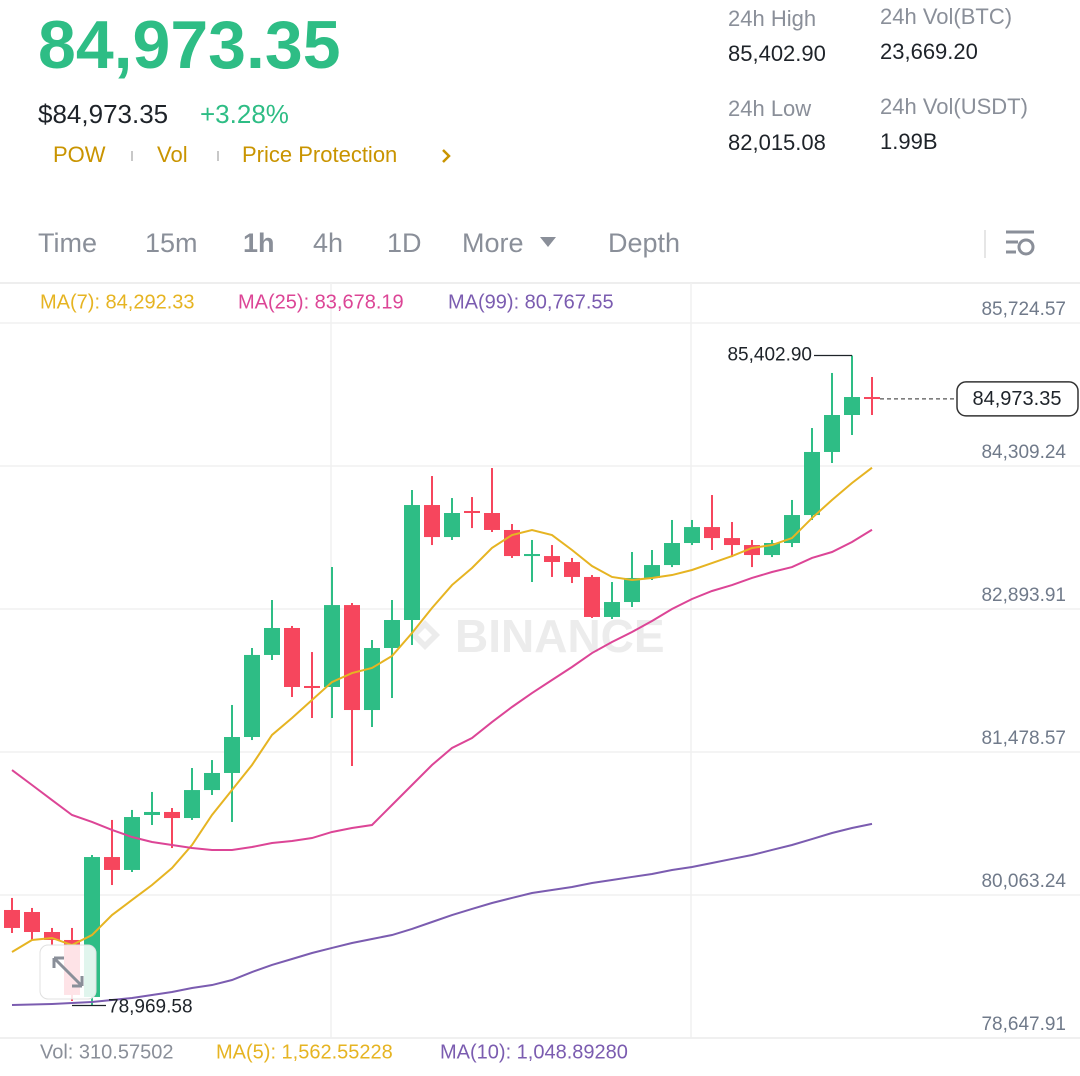 This screenshot has height=1076, width=1080. Describe the element at coordinates (777, 142) in the screenshot. I see `stat-value: 82,015.08` at that location.